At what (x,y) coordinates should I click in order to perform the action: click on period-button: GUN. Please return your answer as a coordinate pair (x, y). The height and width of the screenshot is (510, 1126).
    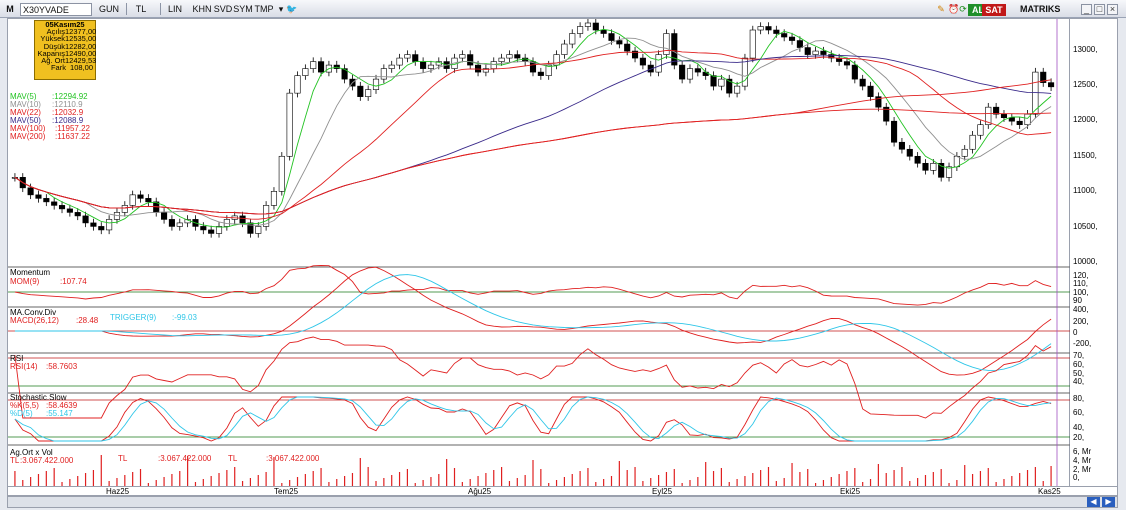
    Looking at the image, I should click on (109, 9).